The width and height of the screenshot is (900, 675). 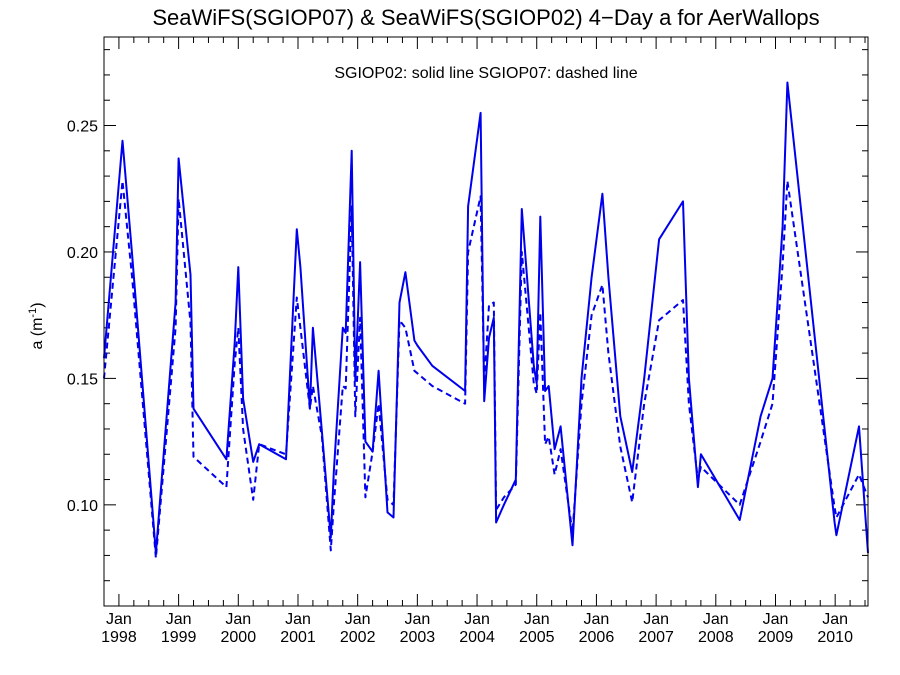 I want to click on x-tick-year-label: 2005, so click(x=537, y=637).